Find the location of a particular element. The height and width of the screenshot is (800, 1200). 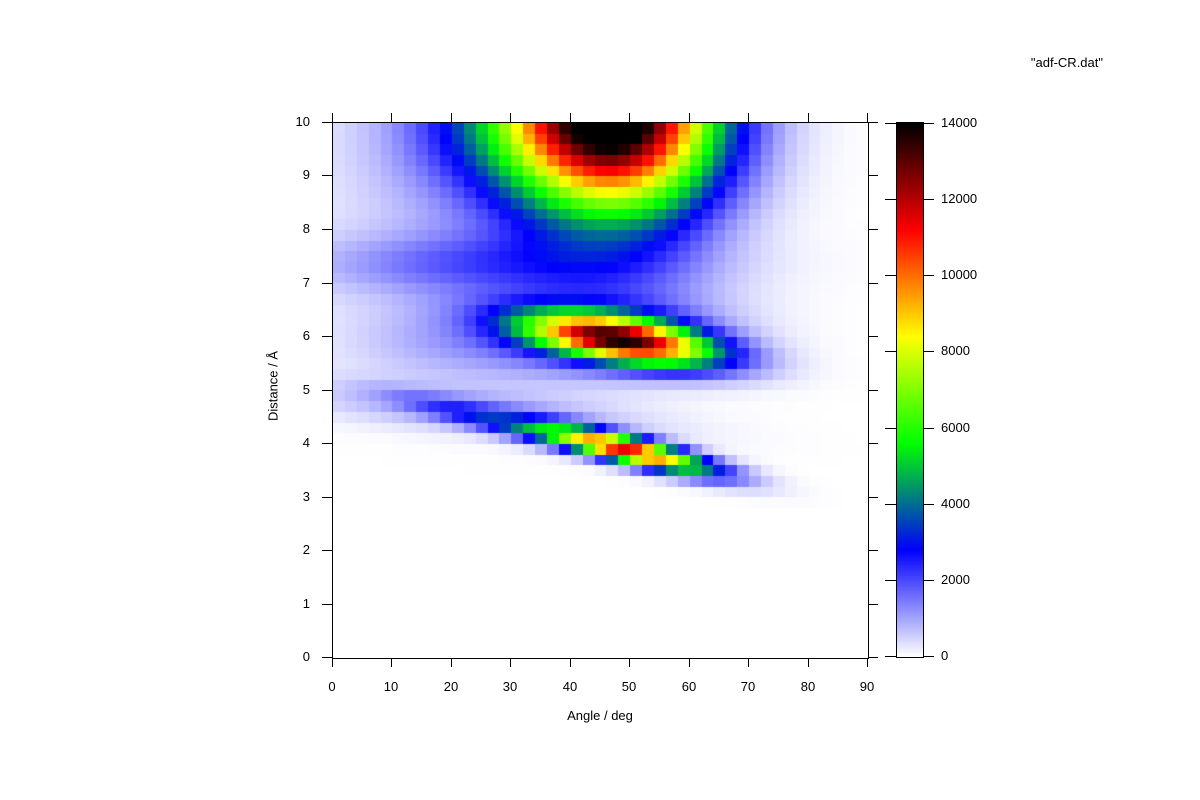

colorbar-tick-label: 8000 is located at coordinates (955, 350).